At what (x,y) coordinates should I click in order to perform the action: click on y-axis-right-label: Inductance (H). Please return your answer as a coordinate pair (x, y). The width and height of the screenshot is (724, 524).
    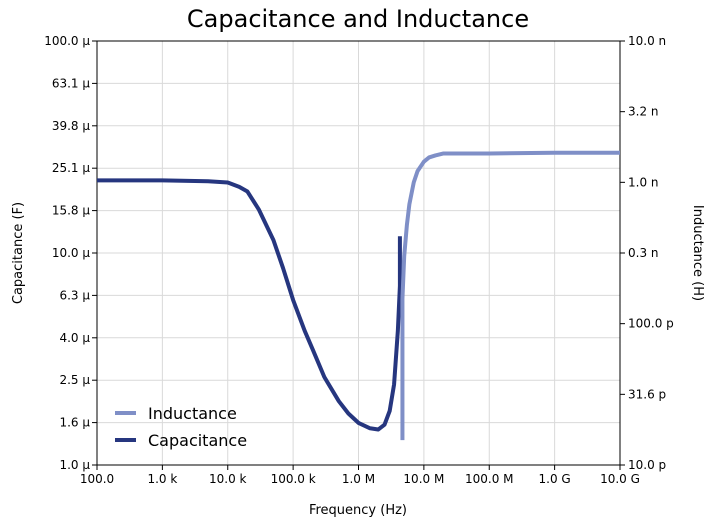
    Looking at the image, I should click on (697, 253).